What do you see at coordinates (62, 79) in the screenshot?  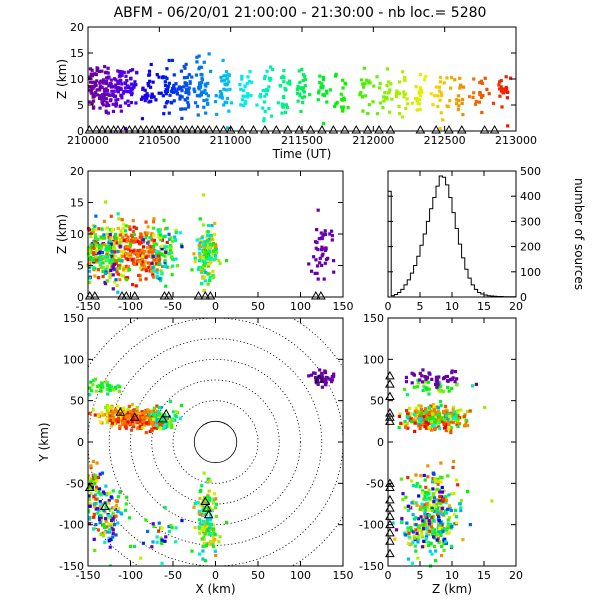 I see `time-y-axis-label: Z (km)` at bounding box center [62, 79].